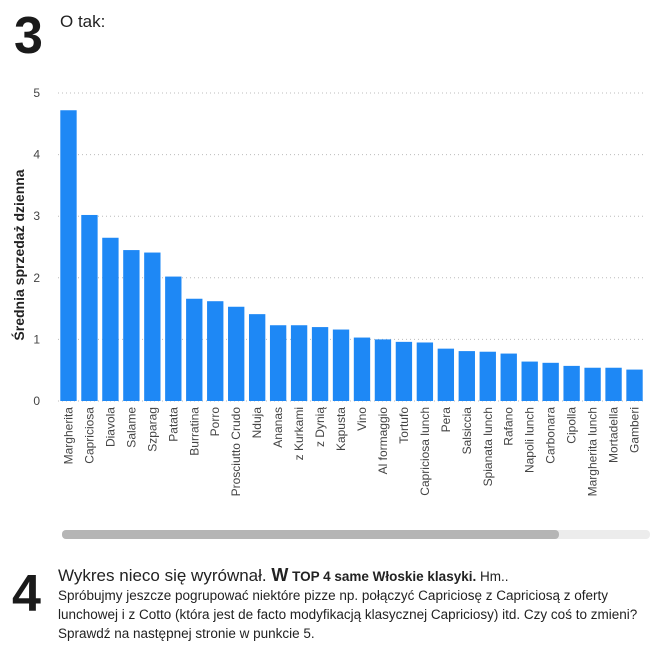 Image resolution: width=652 pixels, height=666 pixels. I want to click on x-tick-label: Burratina, so click(194, 431).